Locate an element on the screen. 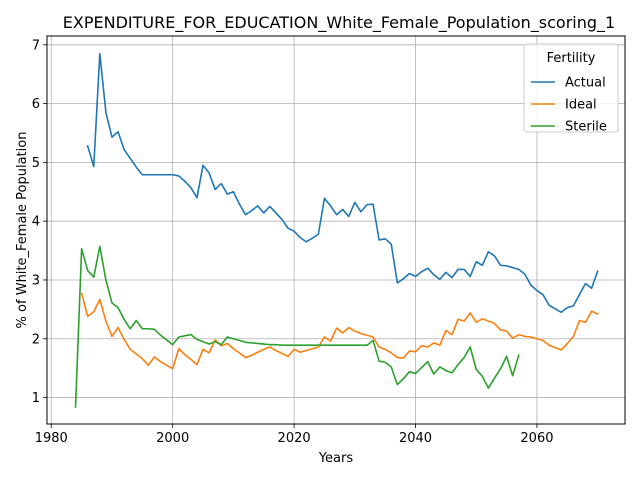  y-tick-label: 2 is located at coordinates (36, 339).